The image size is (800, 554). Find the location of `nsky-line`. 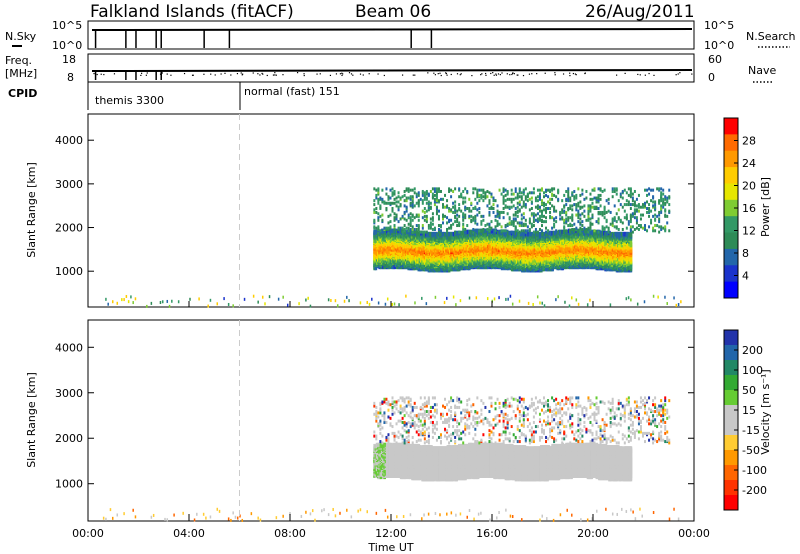

nsky-line is located at coordinates (392, 29).